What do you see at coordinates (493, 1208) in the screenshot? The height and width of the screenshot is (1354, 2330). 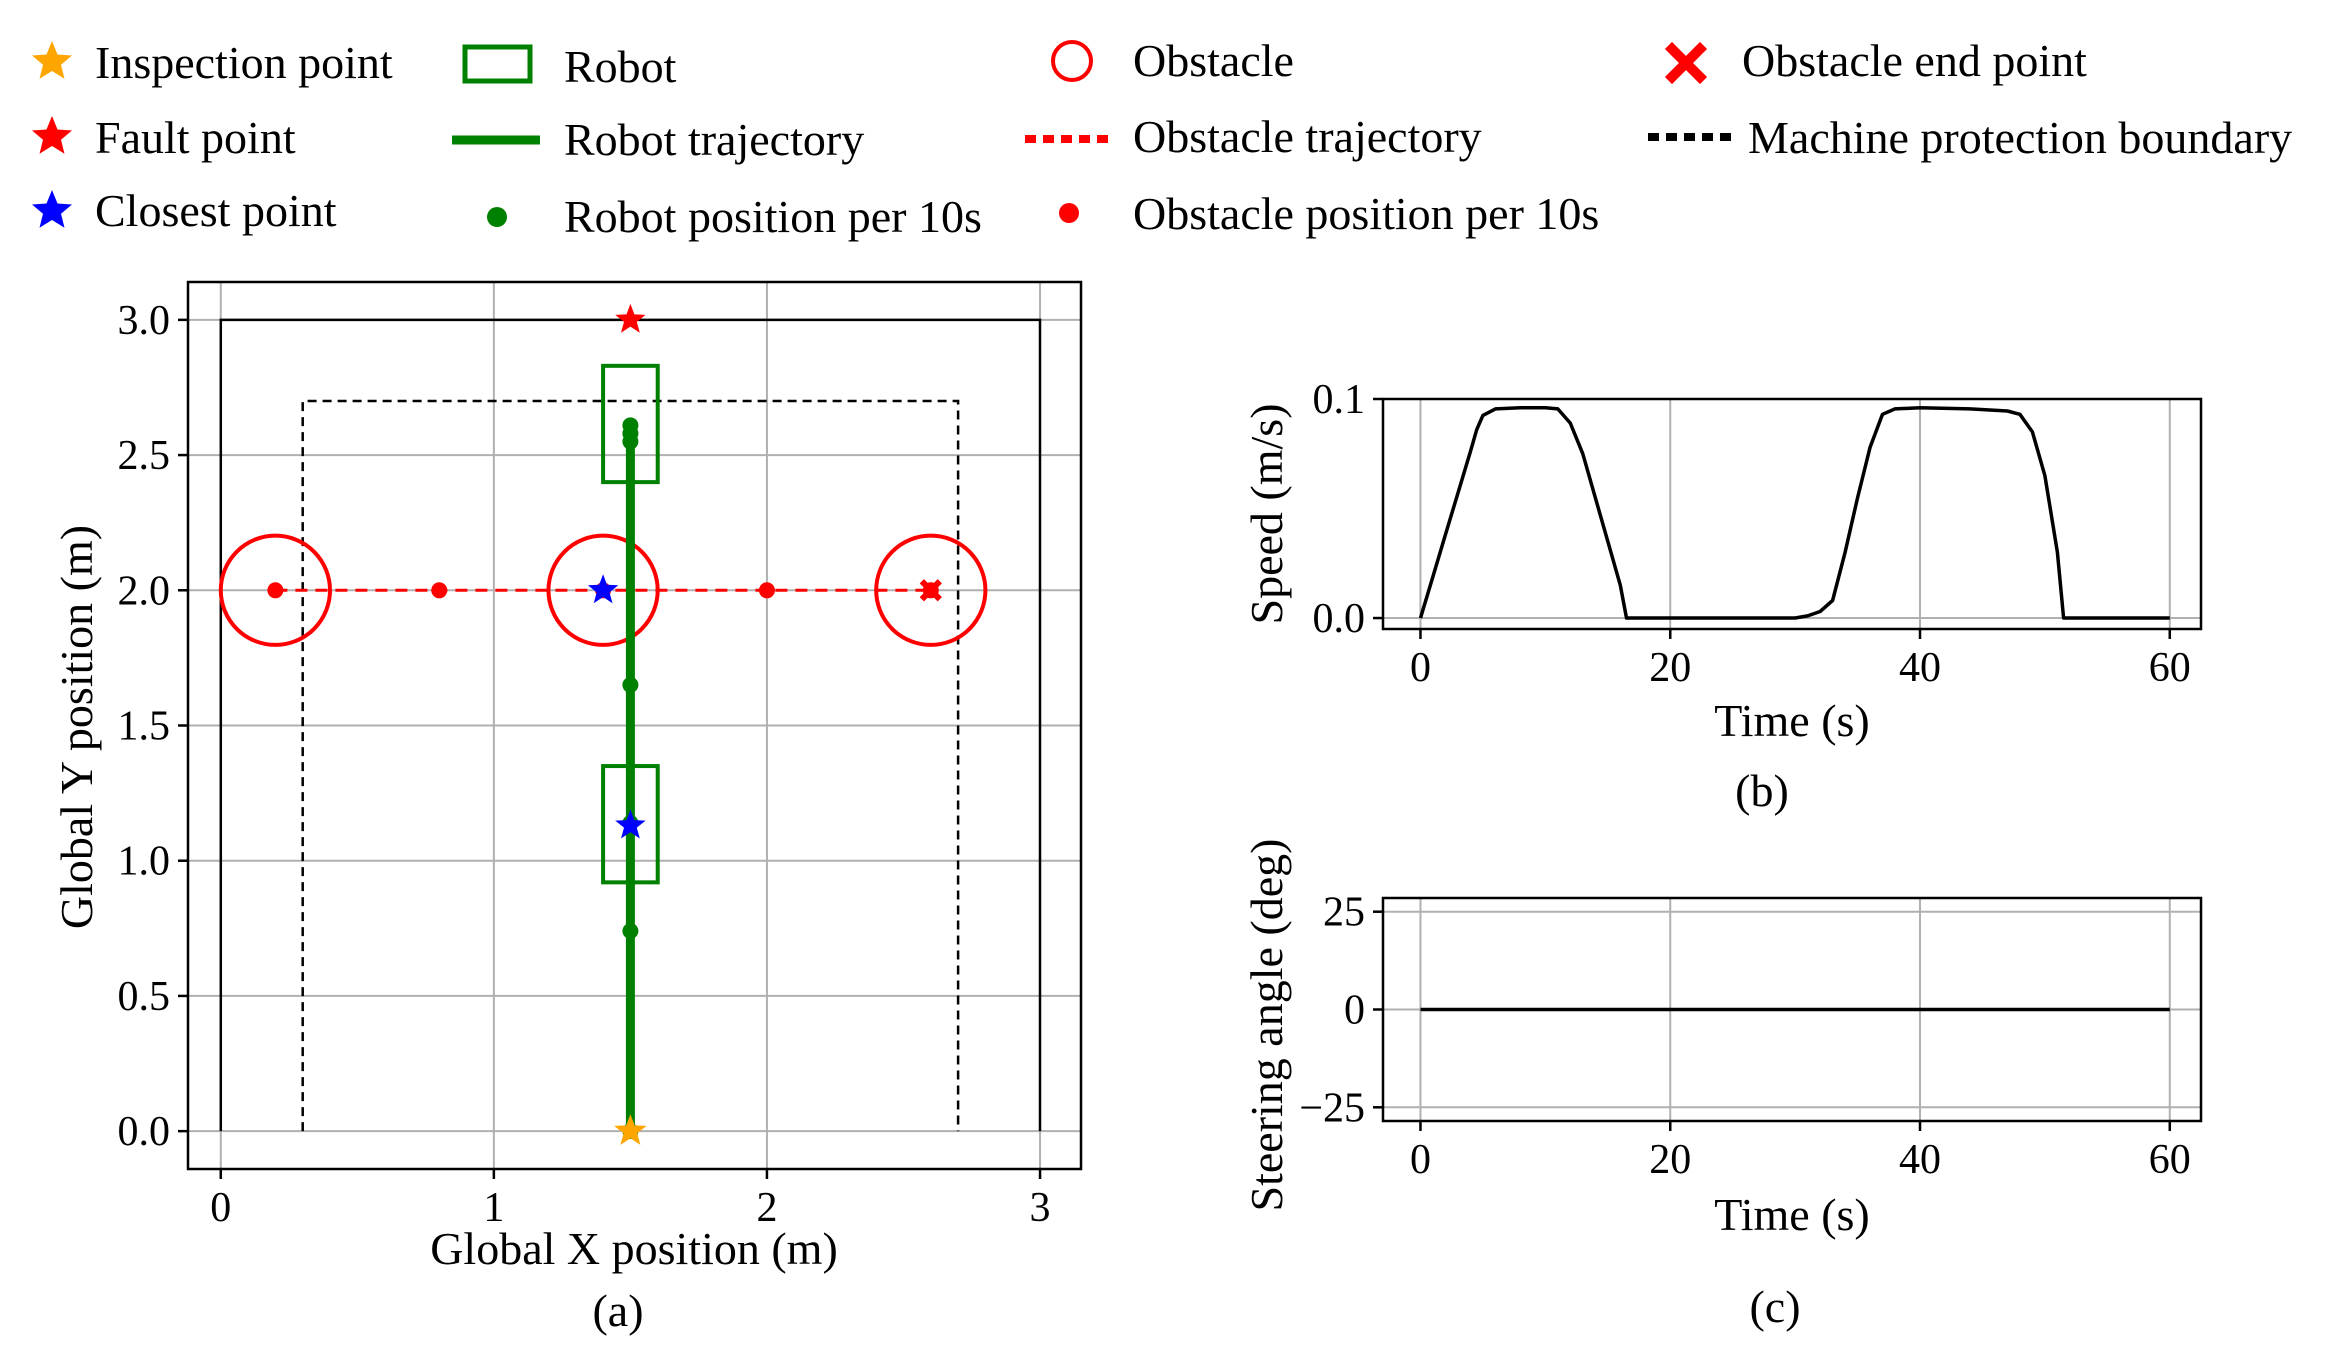 I see `panel-a-xtick-label: 1` at bounding box center [493, 1208].